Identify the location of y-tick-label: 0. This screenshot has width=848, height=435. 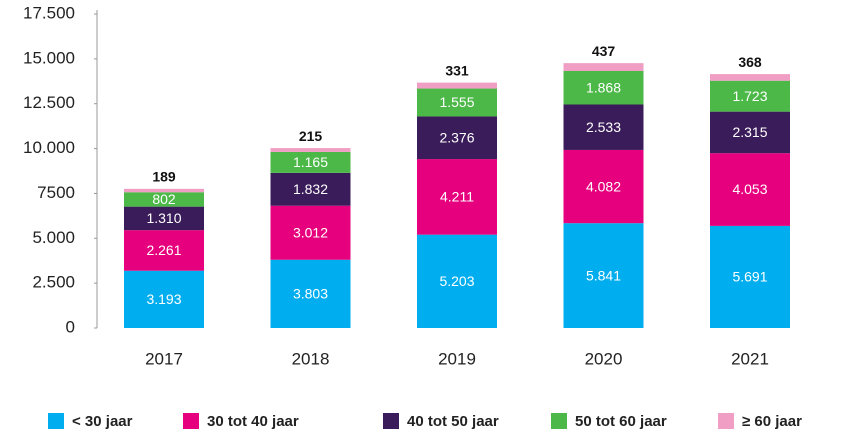
(70, 326).